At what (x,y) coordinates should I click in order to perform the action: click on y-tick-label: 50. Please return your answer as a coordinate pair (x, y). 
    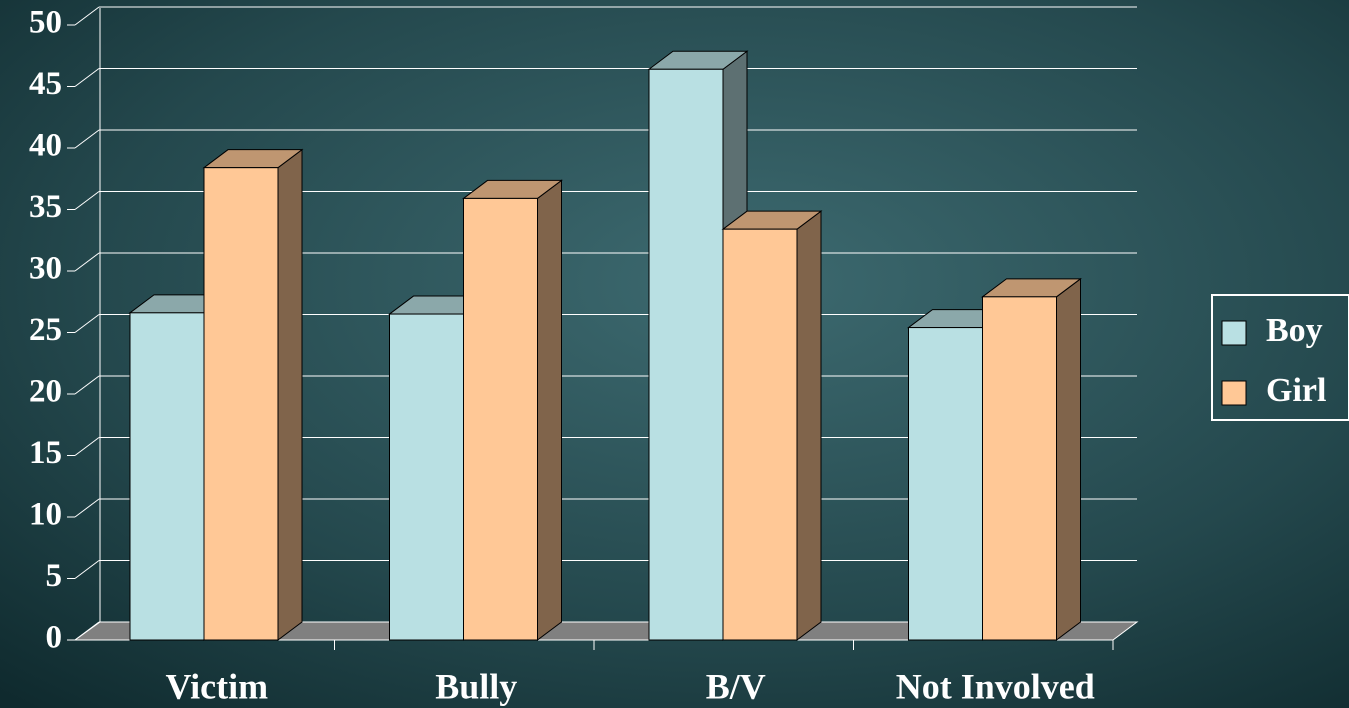
    Looking at the image, I should click on (45, 23).